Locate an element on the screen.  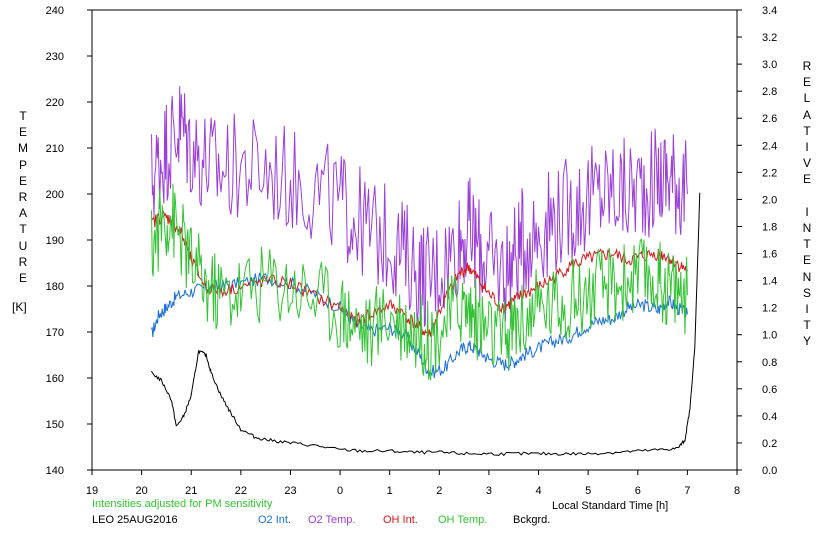
x-tick-label: 21 is located at coordinates (191, 491).